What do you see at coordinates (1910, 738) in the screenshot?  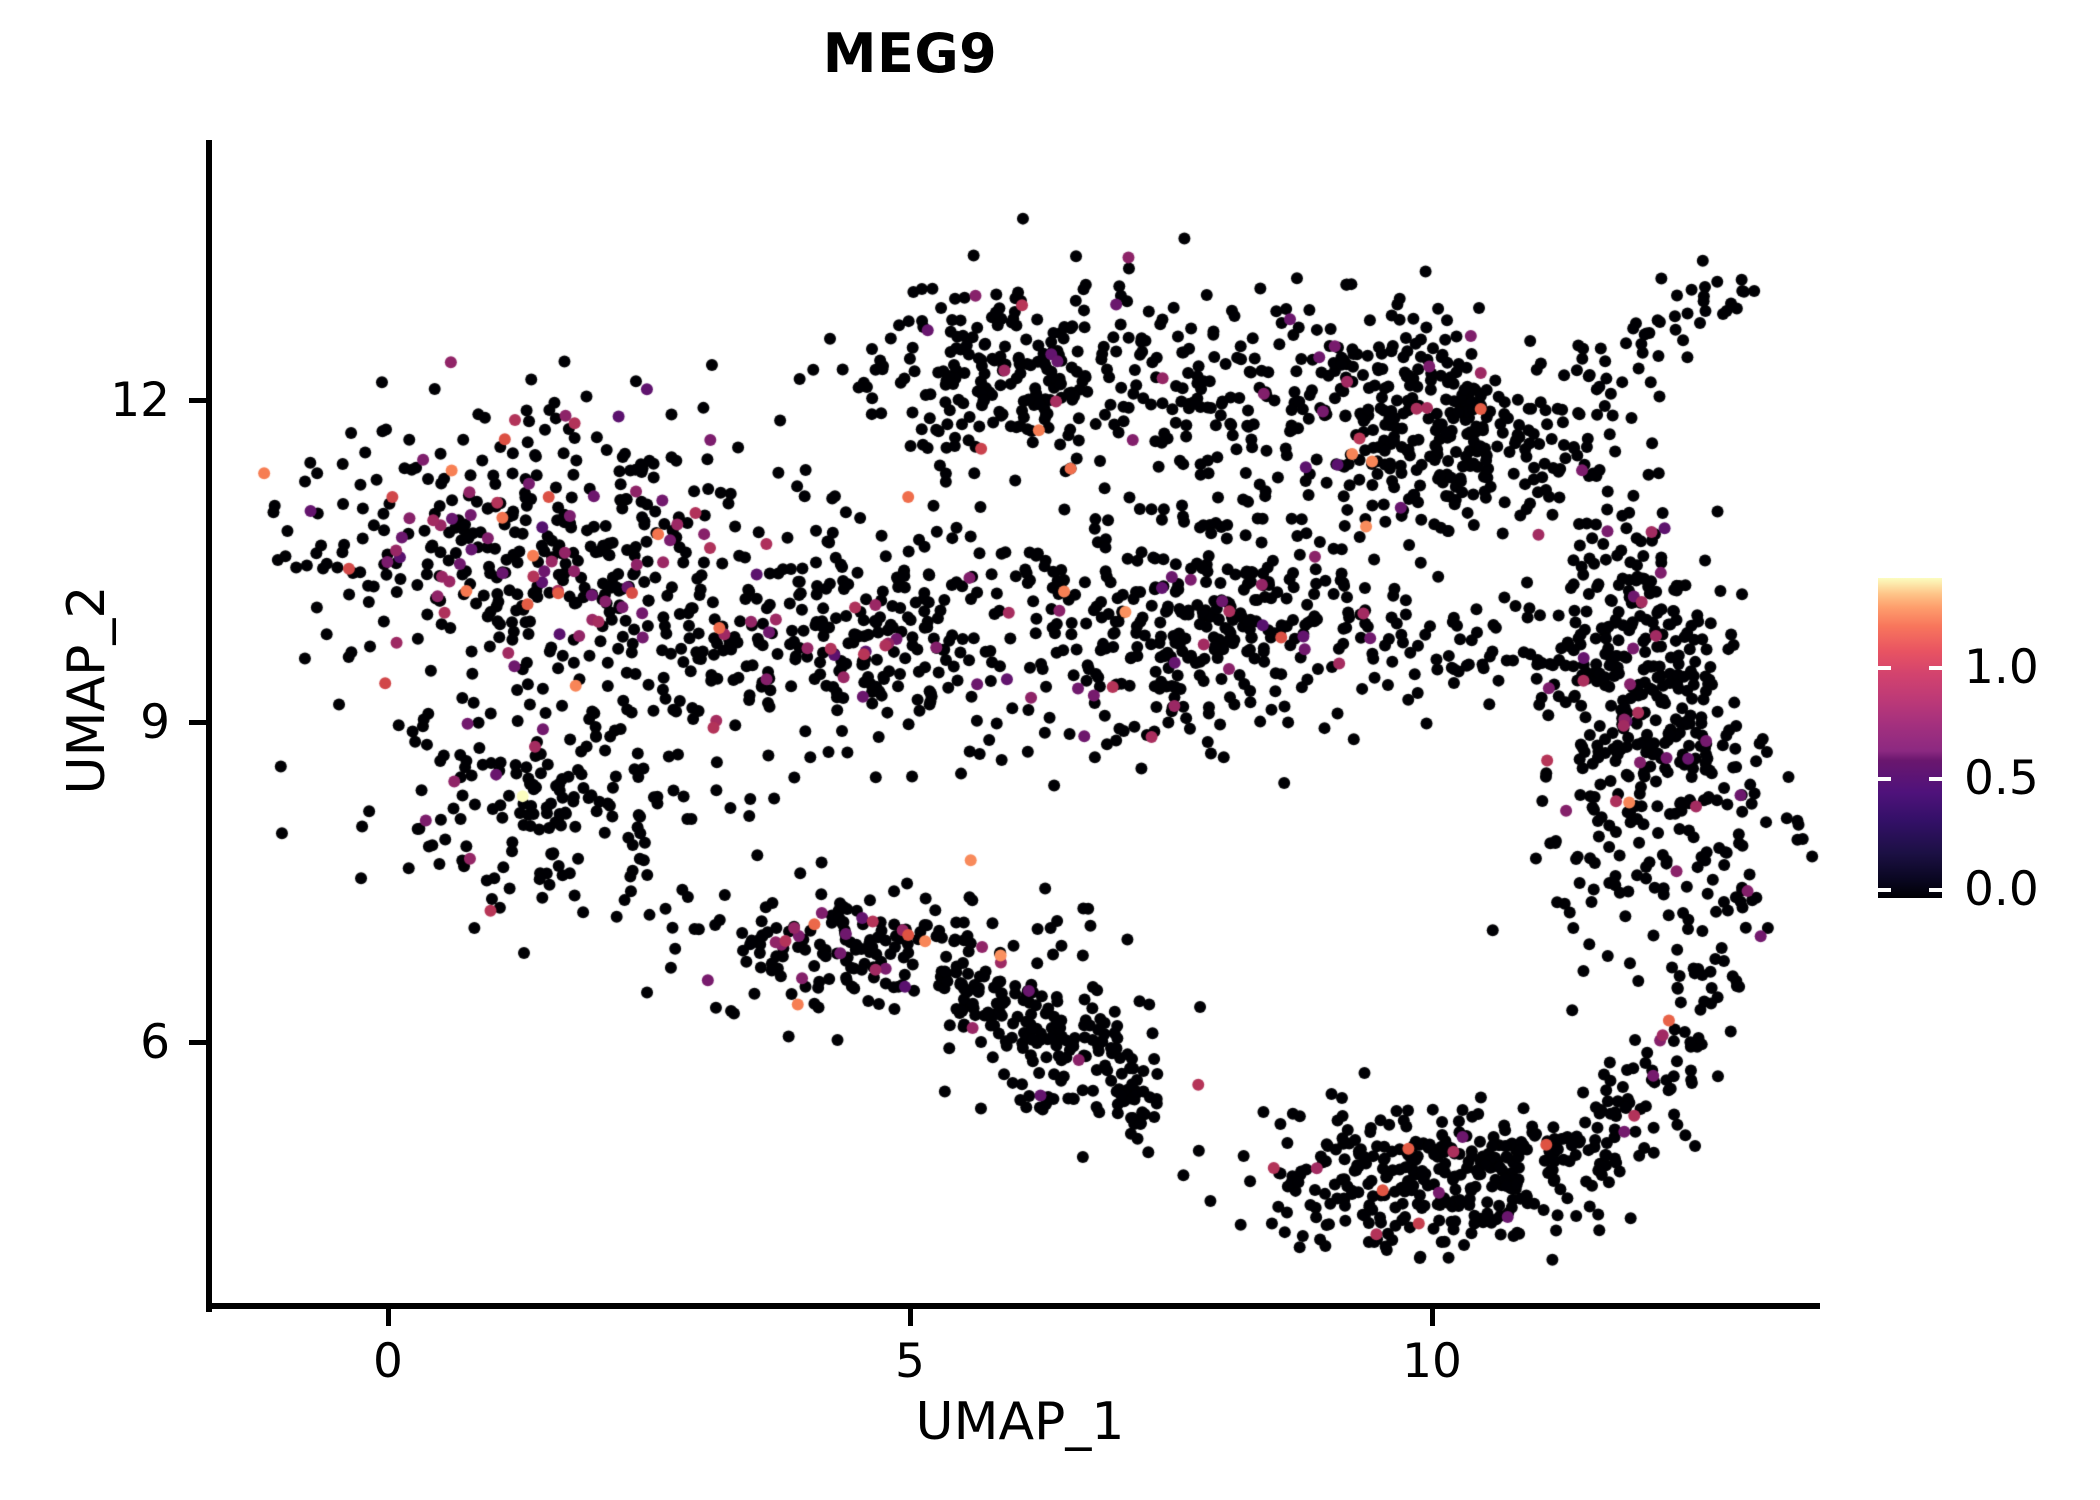 I see `colorbar-gradient` at bounding box center [1910, 738].